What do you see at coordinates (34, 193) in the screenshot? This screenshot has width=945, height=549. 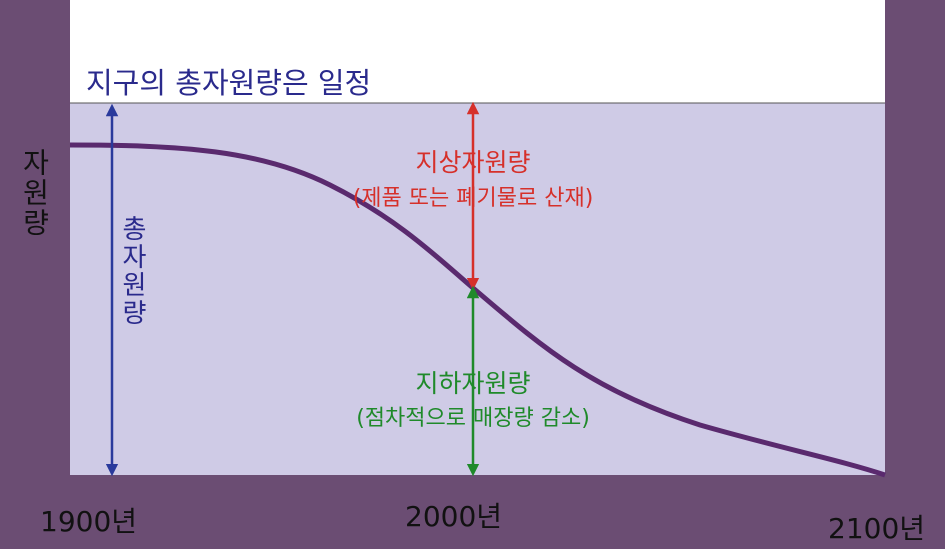 I see `y-axis-label: 자원량` at bounding box center [34, 193].